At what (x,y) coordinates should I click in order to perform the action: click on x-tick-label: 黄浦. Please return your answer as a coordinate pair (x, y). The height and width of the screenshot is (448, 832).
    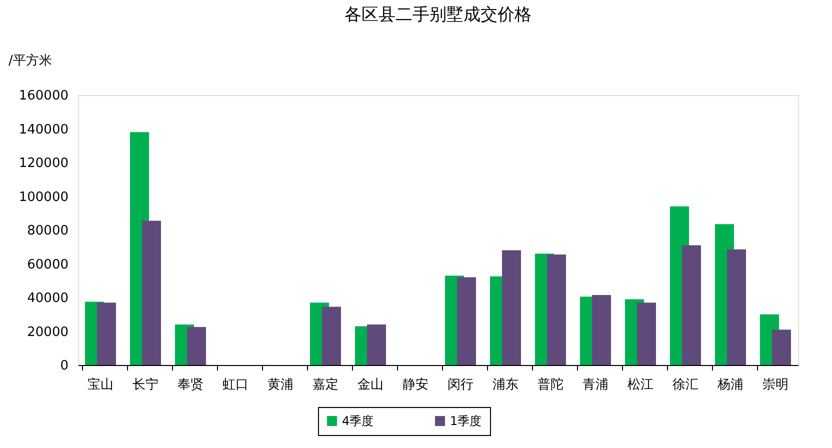
    Looking at the image, I should click on (281, 385).